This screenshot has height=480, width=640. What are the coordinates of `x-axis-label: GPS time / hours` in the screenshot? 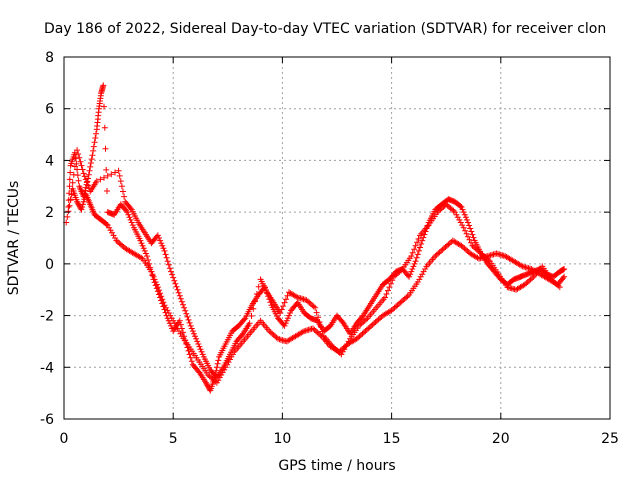 It's located at (336, 466).